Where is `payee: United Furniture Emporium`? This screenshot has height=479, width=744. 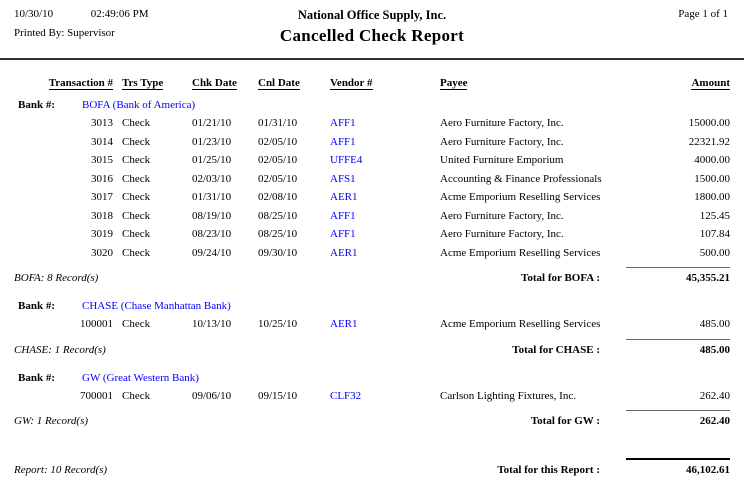
payee: United Furniture Emporium is located at coordinates (502, 160).